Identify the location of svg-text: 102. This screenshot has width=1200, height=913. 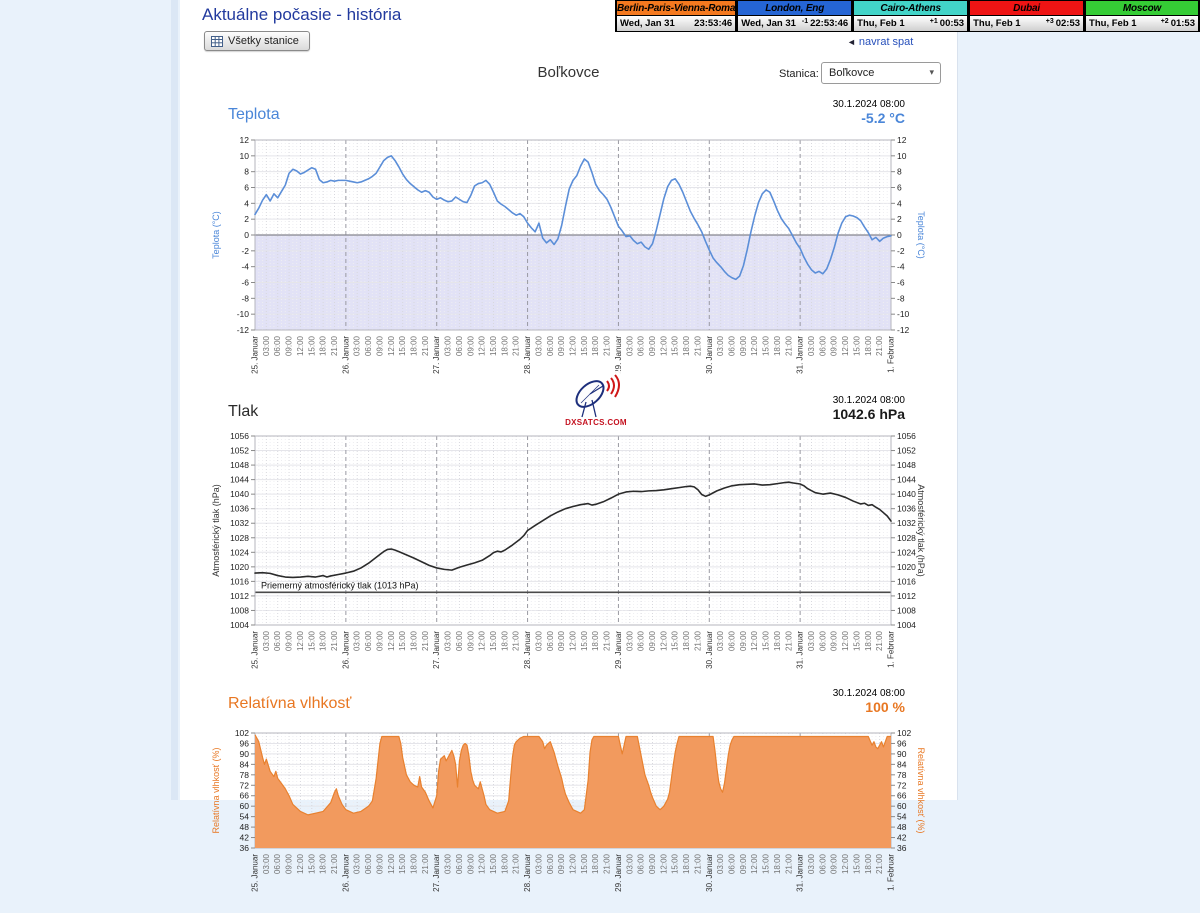
(904, 733).